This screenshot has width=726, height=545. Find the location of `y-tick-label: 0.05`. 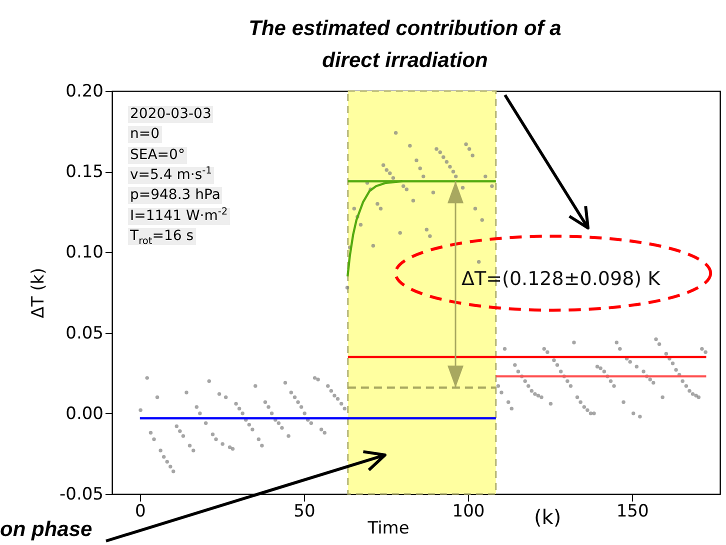

y-tick-label: 0.05 is located at coordinates (85, 333).